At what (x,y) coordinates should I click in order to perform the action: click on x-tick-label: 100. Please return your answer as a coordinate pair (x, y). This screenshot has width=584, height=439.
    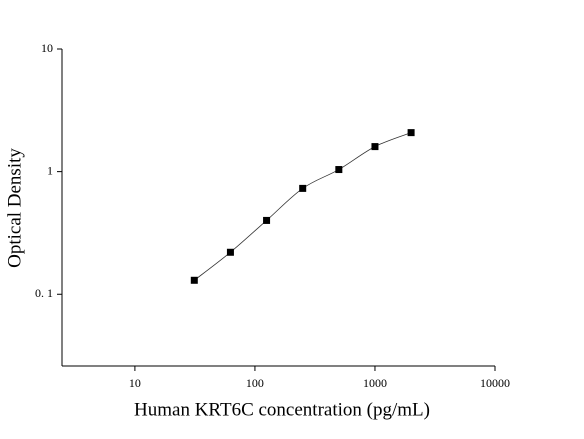
    Looking at the image, I should click on (255, 383).